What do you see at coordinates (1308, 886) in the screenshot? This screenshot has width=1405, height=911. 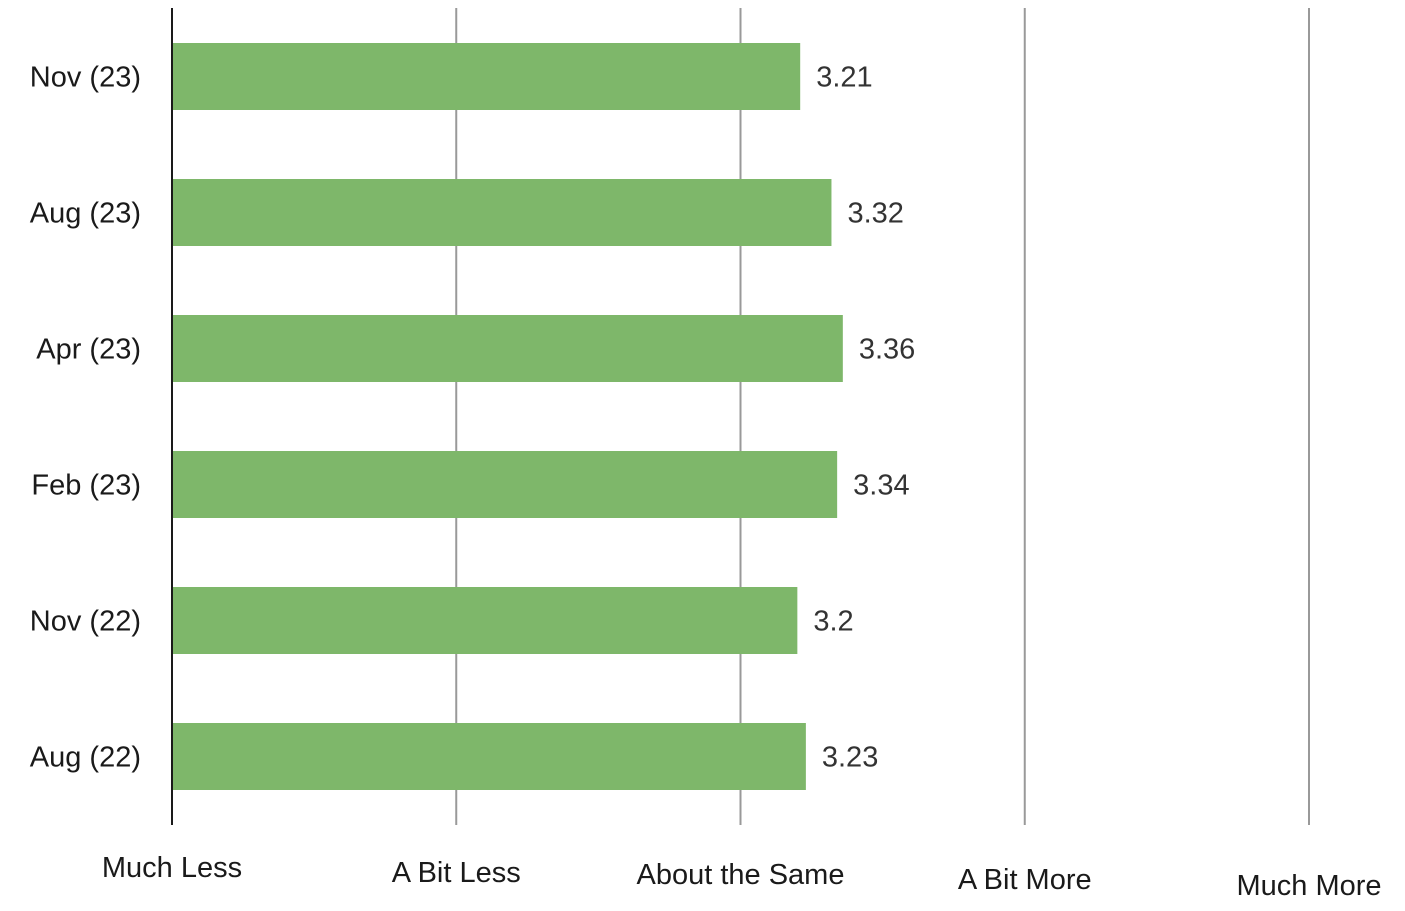 I see `x-tick-label: Much More` at bounding box center [1308, 886].